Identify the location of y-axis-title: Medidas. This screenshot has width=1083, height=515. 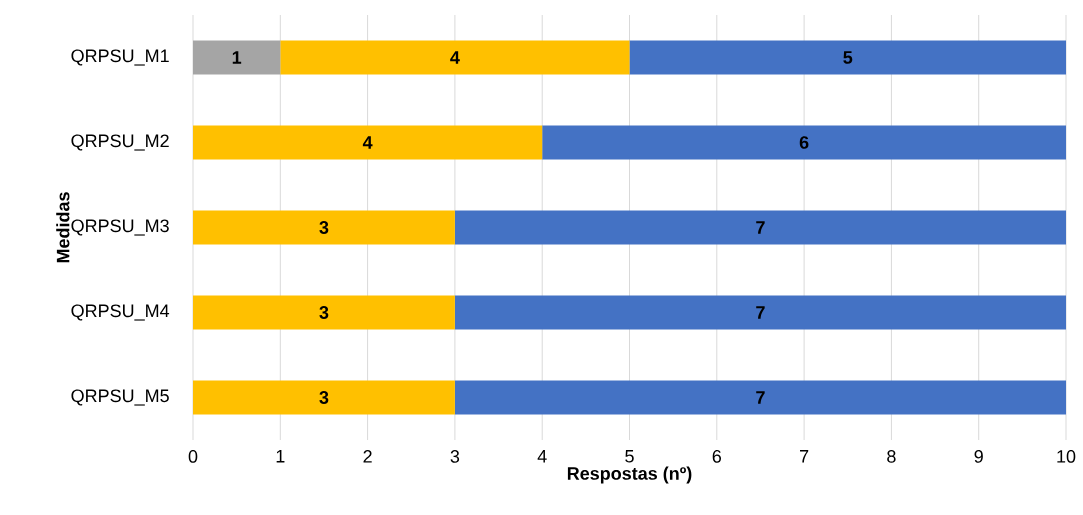
(63, 227).